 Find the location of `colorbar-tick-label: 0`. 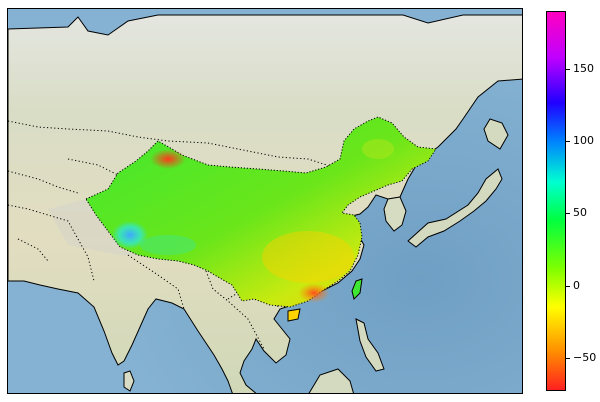

colorbar-tick-label: 0 is located at coordinates (576, 285).